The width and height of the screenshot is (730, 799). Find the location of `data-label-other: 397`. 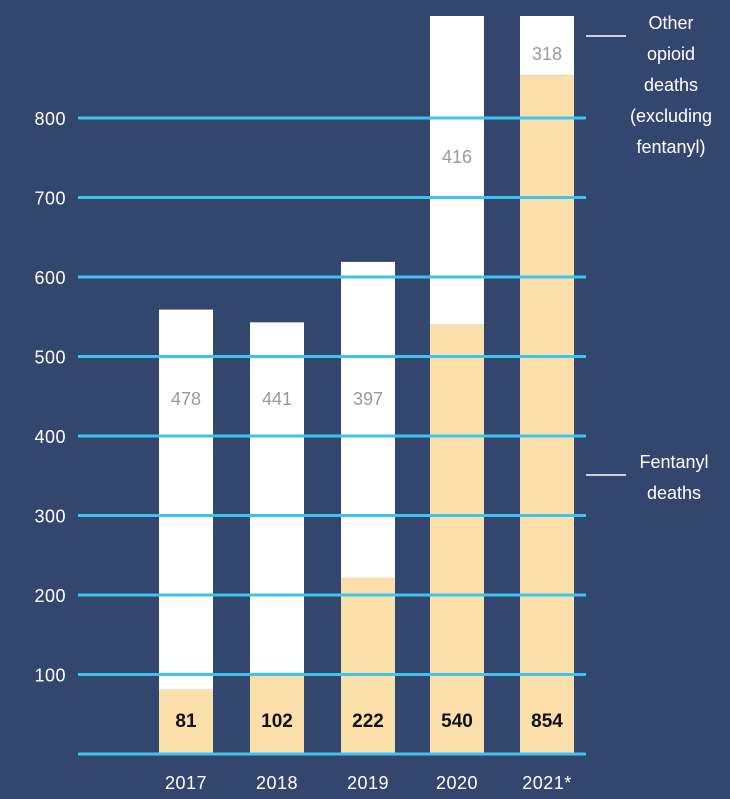

data-label-other: 397 is located at coordinates (368, 399).